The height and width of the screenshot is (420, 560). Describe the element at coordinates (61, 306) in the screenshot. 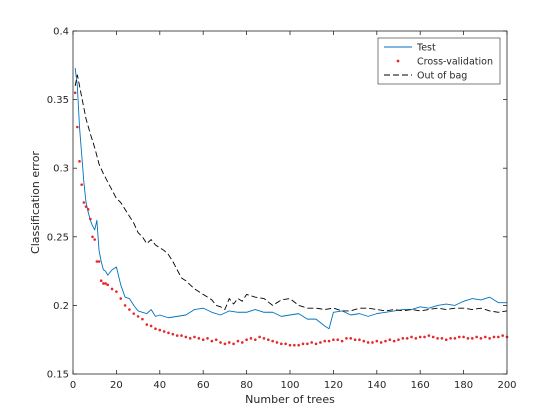

I see `y-tick-label: 0.2` at that location.